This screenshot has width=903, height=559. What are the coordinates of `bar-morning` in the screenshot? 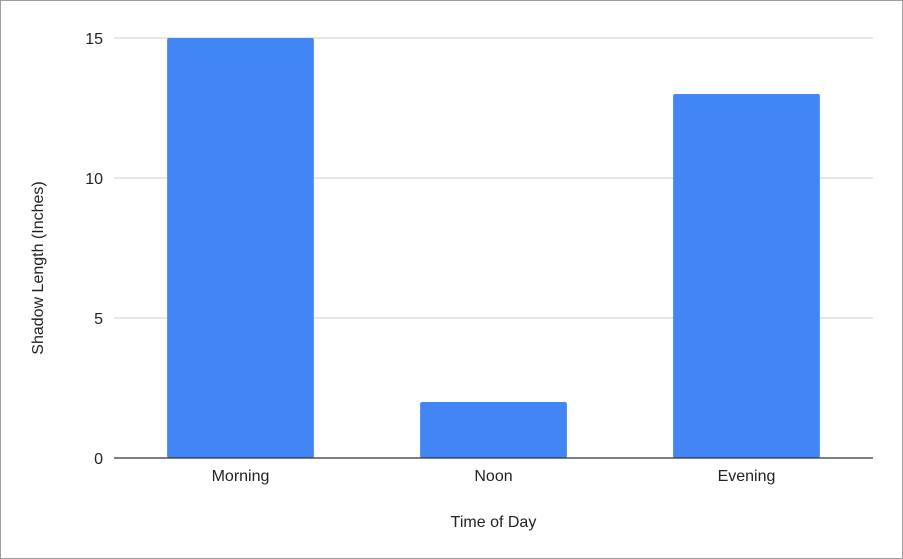 It's located at (240, 248).